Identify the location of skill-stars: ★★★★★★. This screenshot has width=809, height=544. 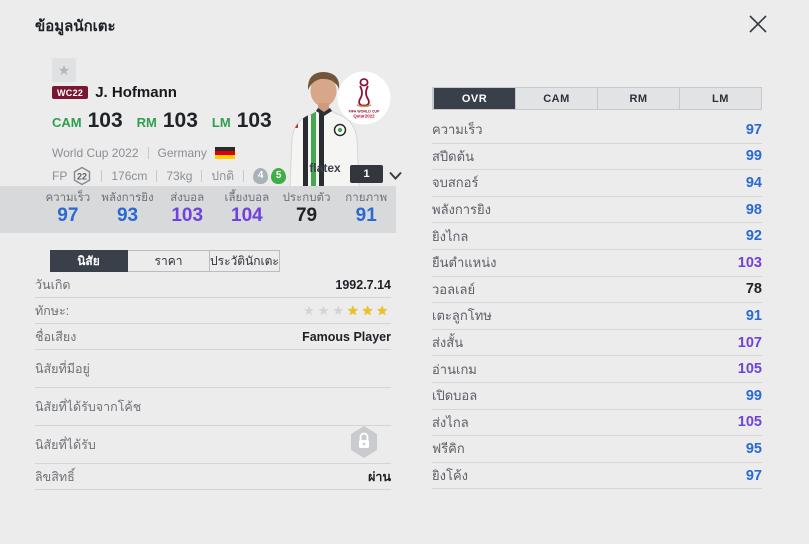
(347, 311).